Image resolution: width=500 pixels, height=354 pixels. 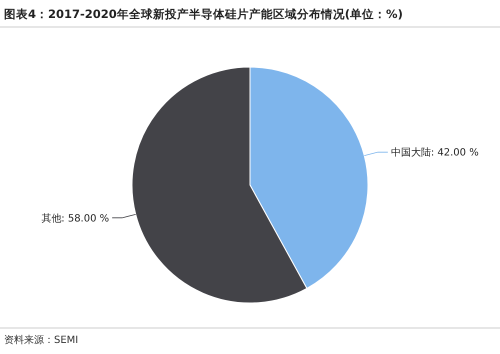 I want to click on slice-label: 其他: 58.00 %, so click(x=75, y=218).